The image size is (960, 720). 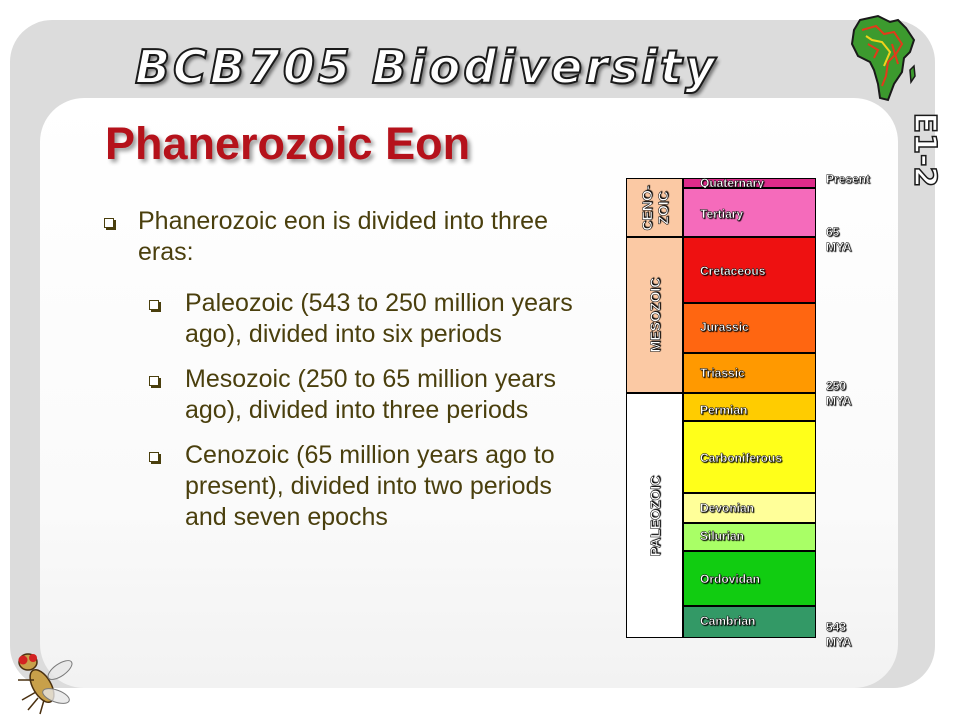 I want to click on period-ordovidan: Ordovidan, so click(x=749, y=578).